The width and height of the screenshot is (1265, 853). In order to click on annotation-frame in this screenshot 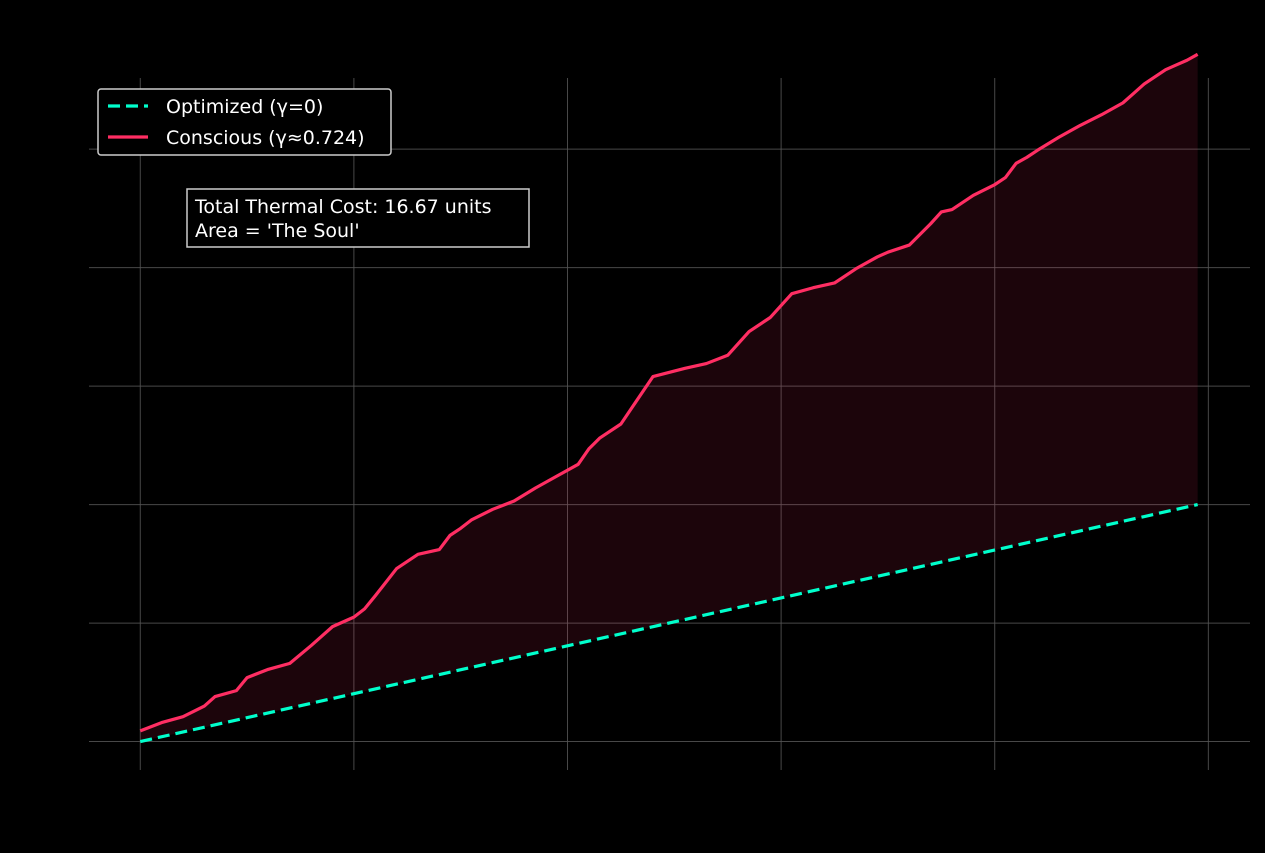, I will do `click(358, 218)`.